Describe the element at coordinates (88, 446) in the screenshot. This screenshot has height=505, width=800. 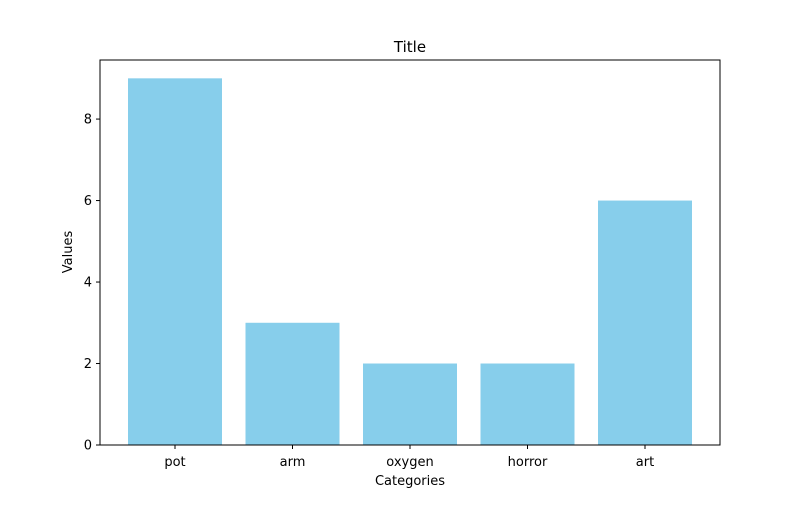
I see `y-tick-label: 0` at that location.